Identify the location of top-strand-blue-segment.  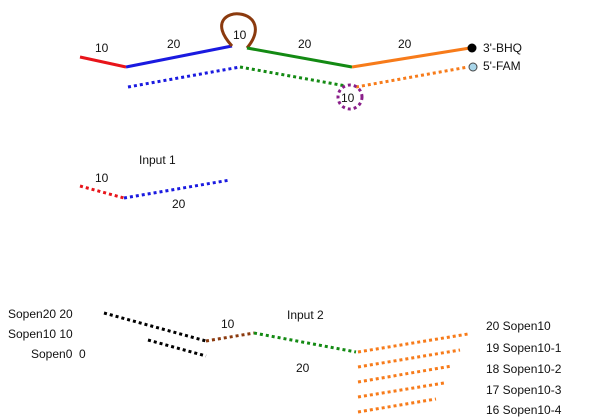
(179, 56).